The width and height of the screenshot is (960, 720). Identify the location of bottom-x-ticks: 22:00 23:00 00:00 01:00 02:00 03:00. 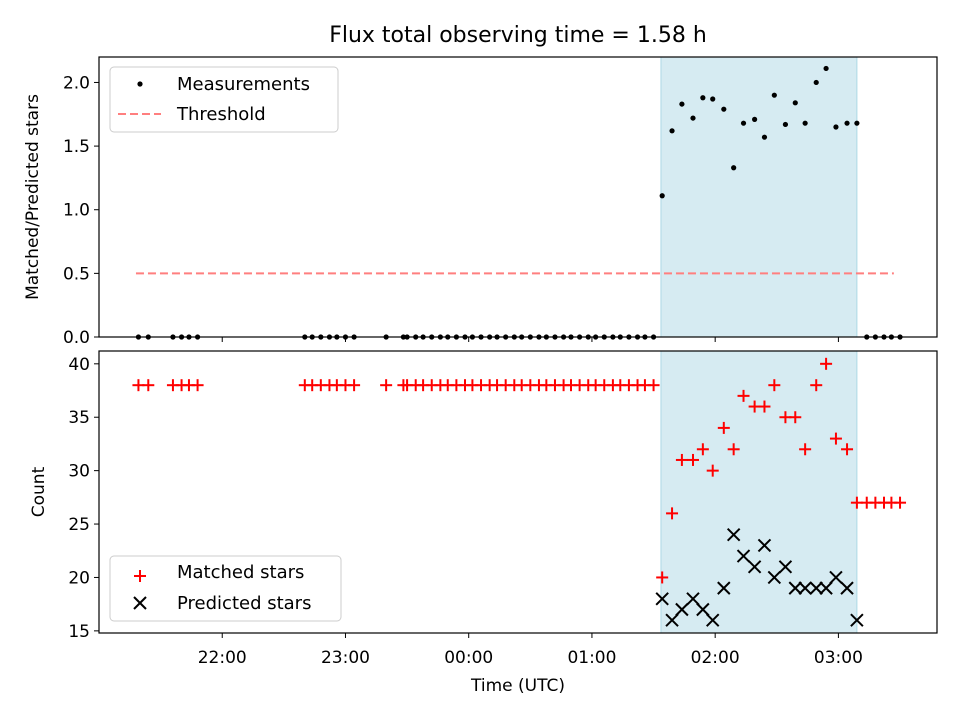
(530, 650).